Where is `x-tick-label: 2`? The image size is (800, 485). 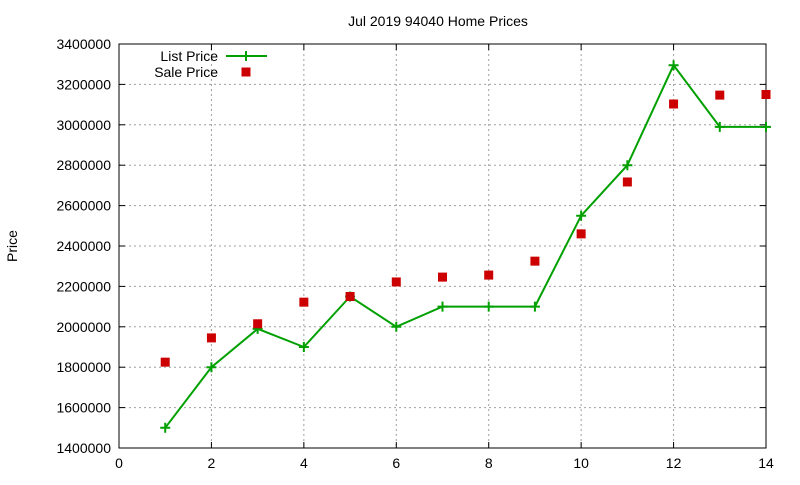 x-tick-label: 2 is located at coordinates (212, 463).